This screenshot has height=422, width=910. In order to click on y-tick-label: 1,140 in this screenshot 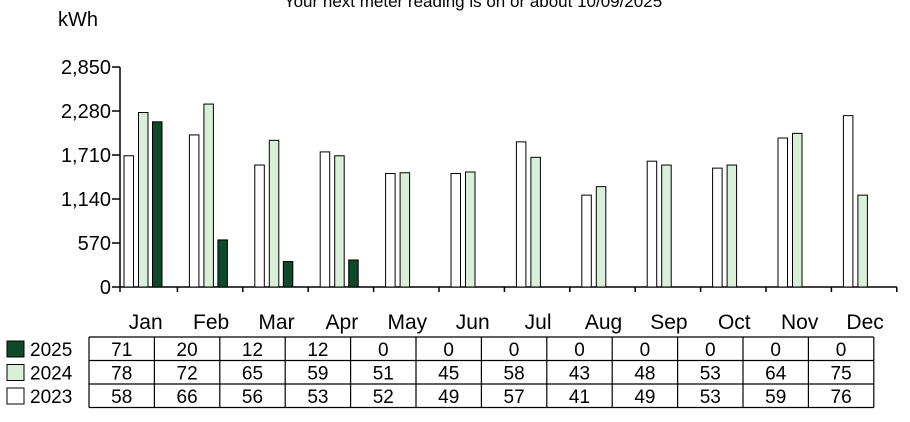, I will do `click(86, 200)`.